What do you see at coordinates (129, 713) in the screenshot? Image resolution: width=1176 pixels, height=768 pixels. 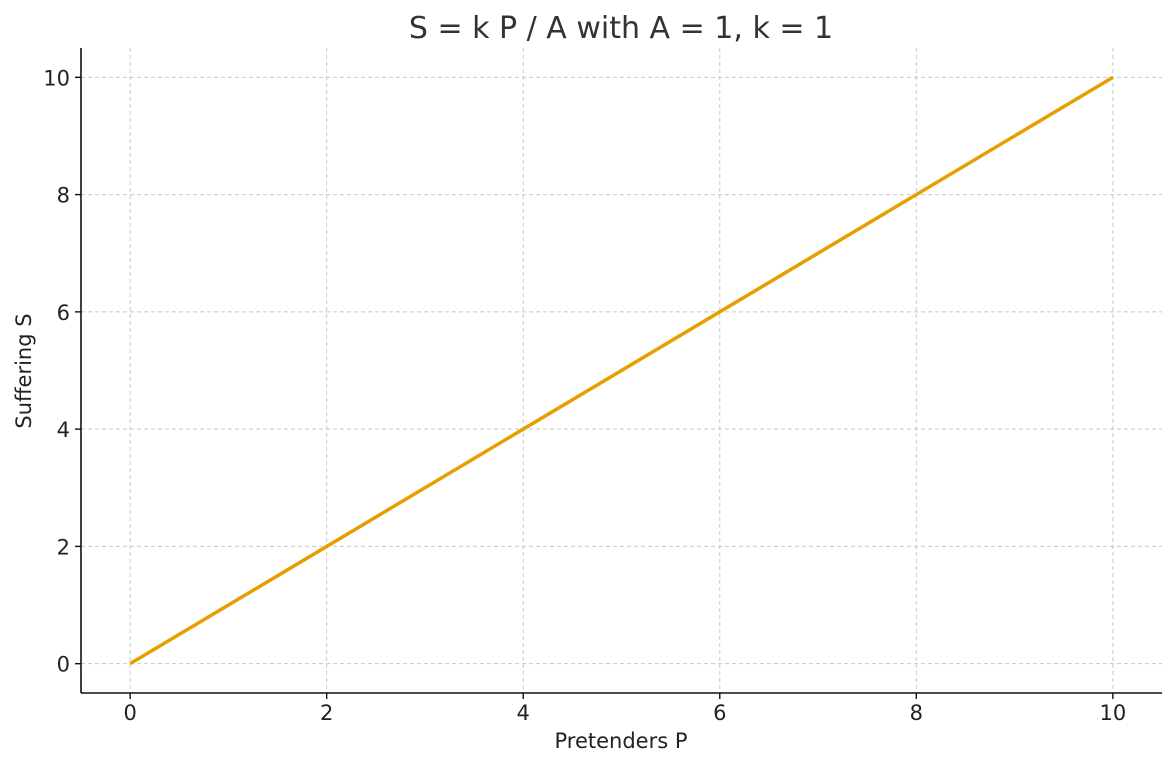 I see `x-tick-label: 0` at bounding box center [129, 713].